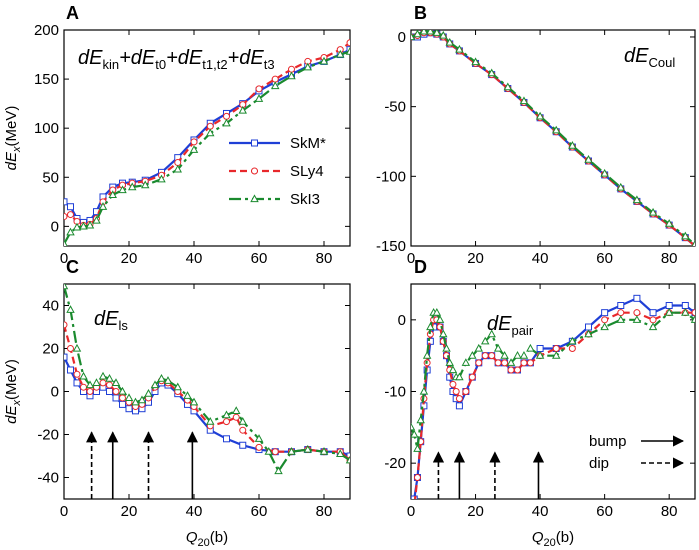 The height and width of the screenshot is (550, 699). I want to click on y-tick-label: 40, so click(50, 306).